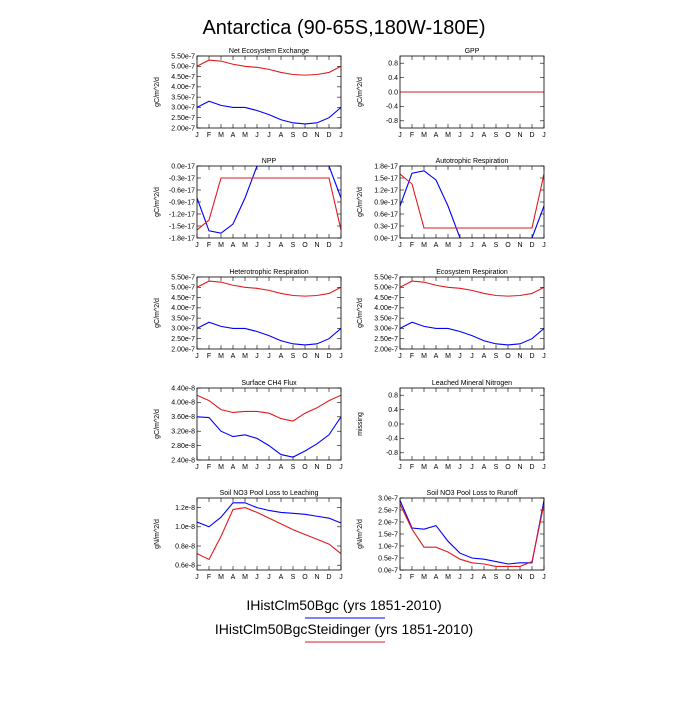 The width and height of the screenshot is (700, 705). Describe the element at coordinates (343, 28) in the screenshot. I see `page-title: Antarctica (90-65S,180W-180E)` at that location.